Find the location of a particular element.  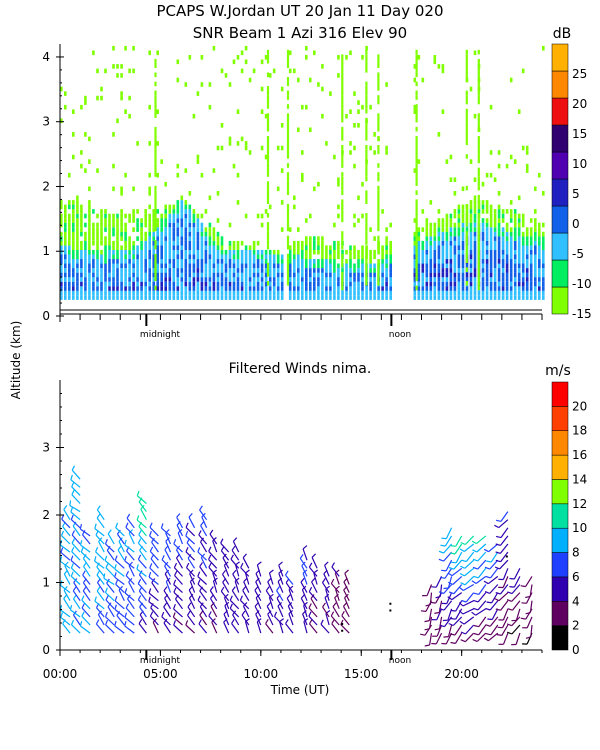

wind-colorbar-tick-label: 0 is located at coordinates (576, 650).